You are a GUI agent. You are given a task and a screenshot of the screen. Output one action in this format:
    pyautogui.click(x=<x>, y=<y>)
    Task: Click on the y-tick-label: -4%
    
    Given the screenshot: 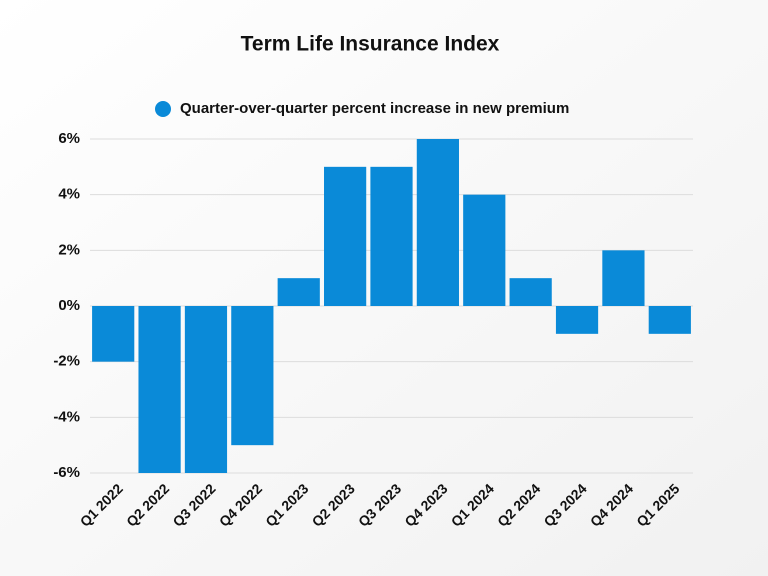 What is the action you would take?
    pyautogui.click(x=66, y=416)
    